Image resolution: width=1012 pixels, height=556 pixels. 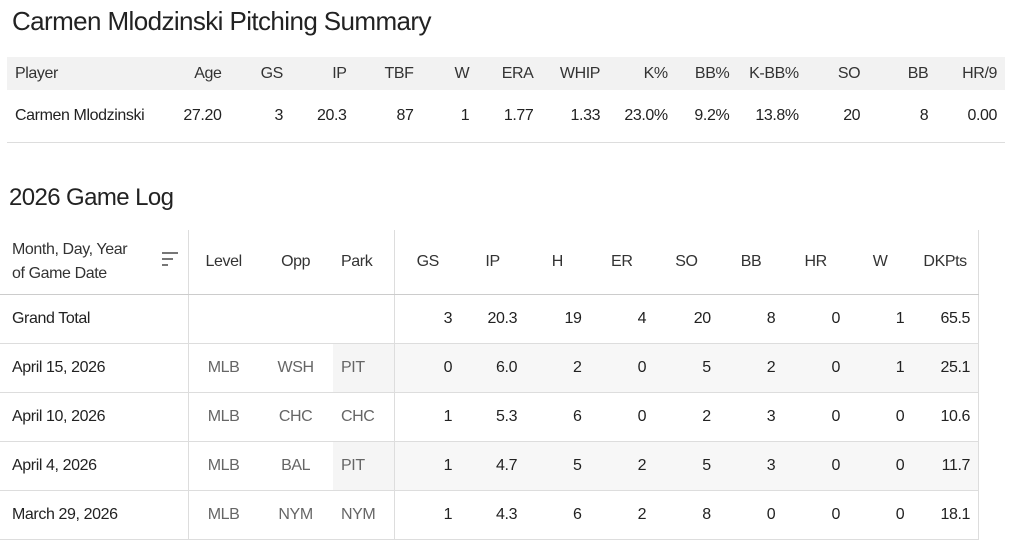 I want to click on w-value: 1, so click(x=449, y=116).